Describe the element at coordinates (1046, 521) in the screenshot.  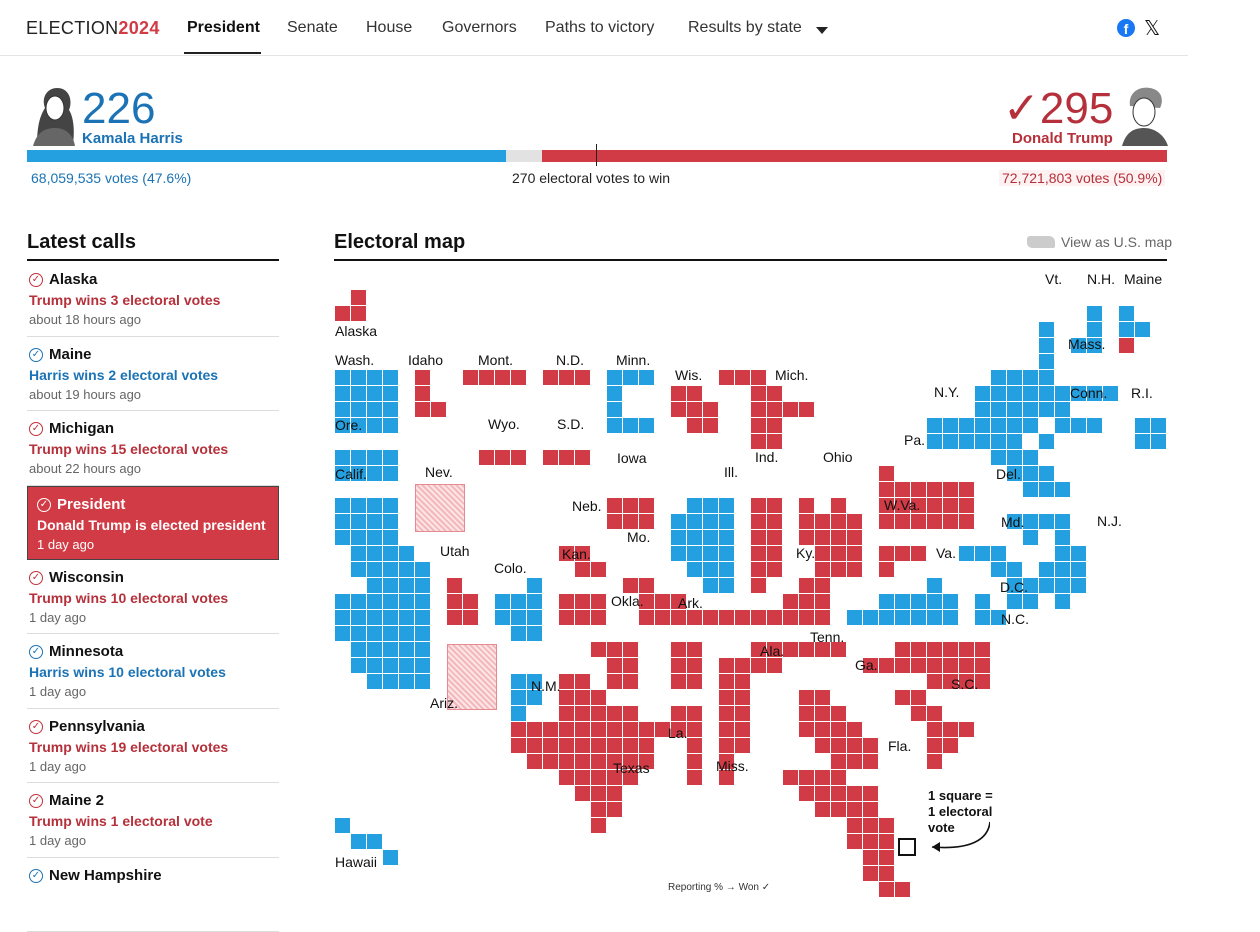
I see `ev-square-n-j` at that location.